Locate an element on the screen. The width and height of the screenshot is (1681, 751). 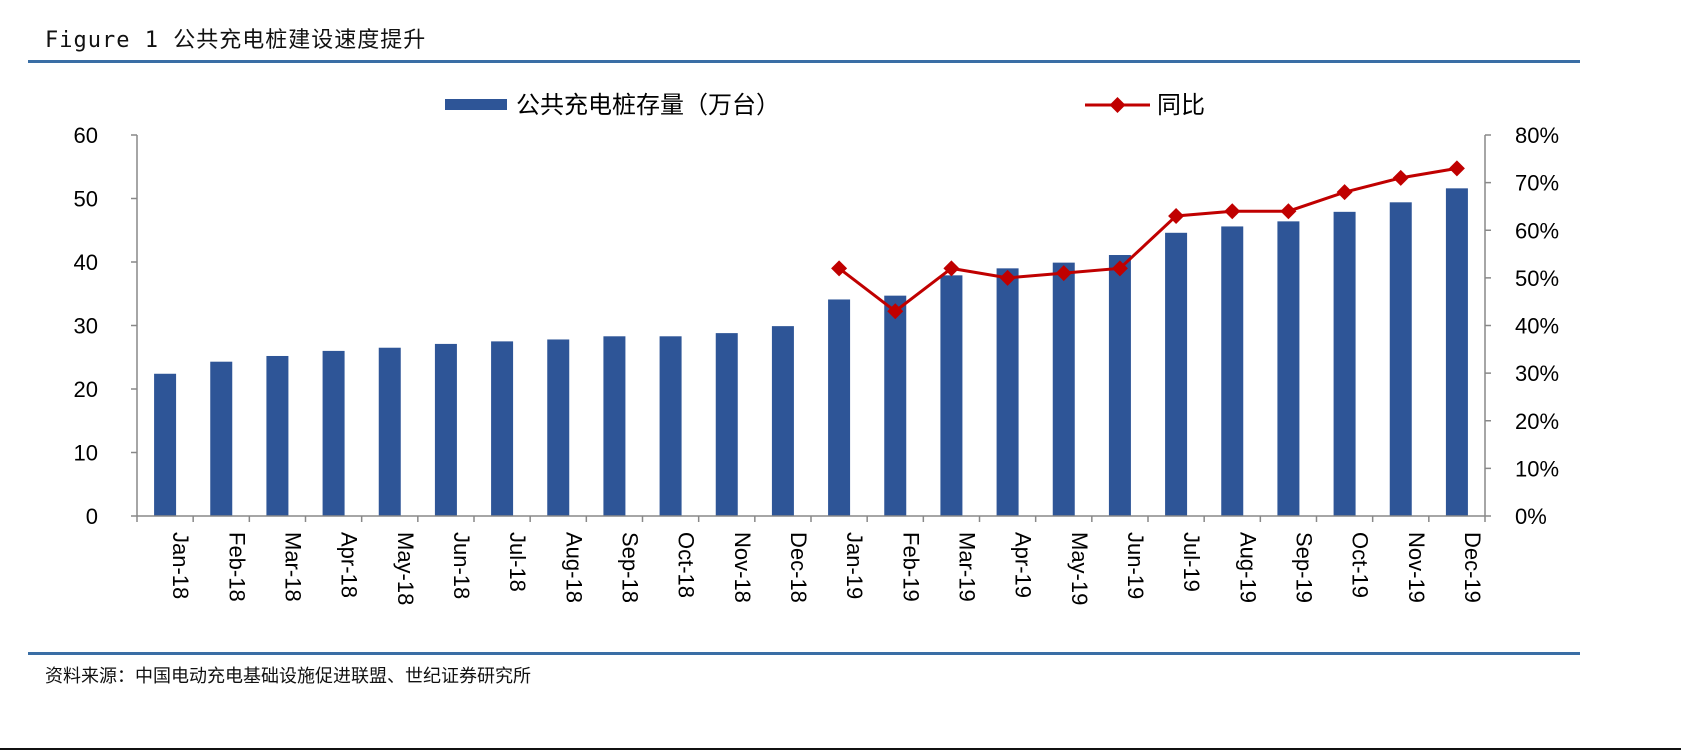
left-tick-label: 20 is located at coordinates (86, 389).